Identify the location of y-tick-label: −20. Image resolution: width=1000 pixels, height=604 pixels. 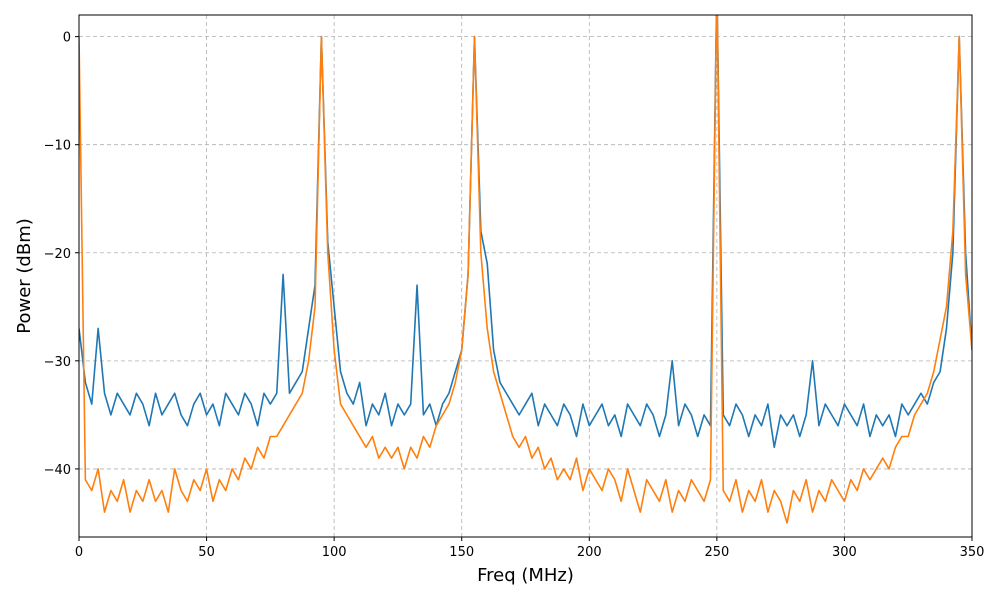
(57, 254).